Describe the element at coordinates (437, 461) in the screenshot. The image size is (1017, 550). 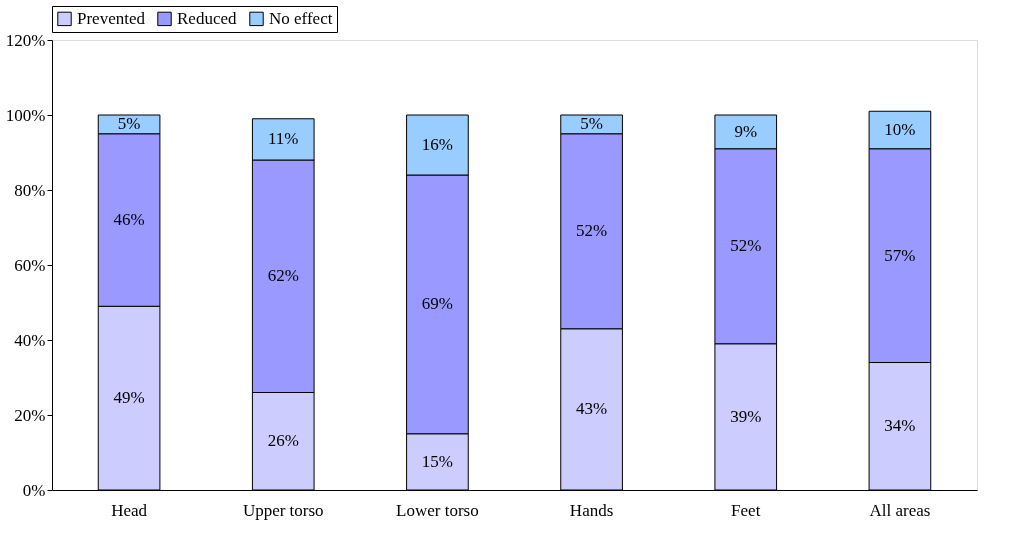
I see `data-label: 15%` at that location.